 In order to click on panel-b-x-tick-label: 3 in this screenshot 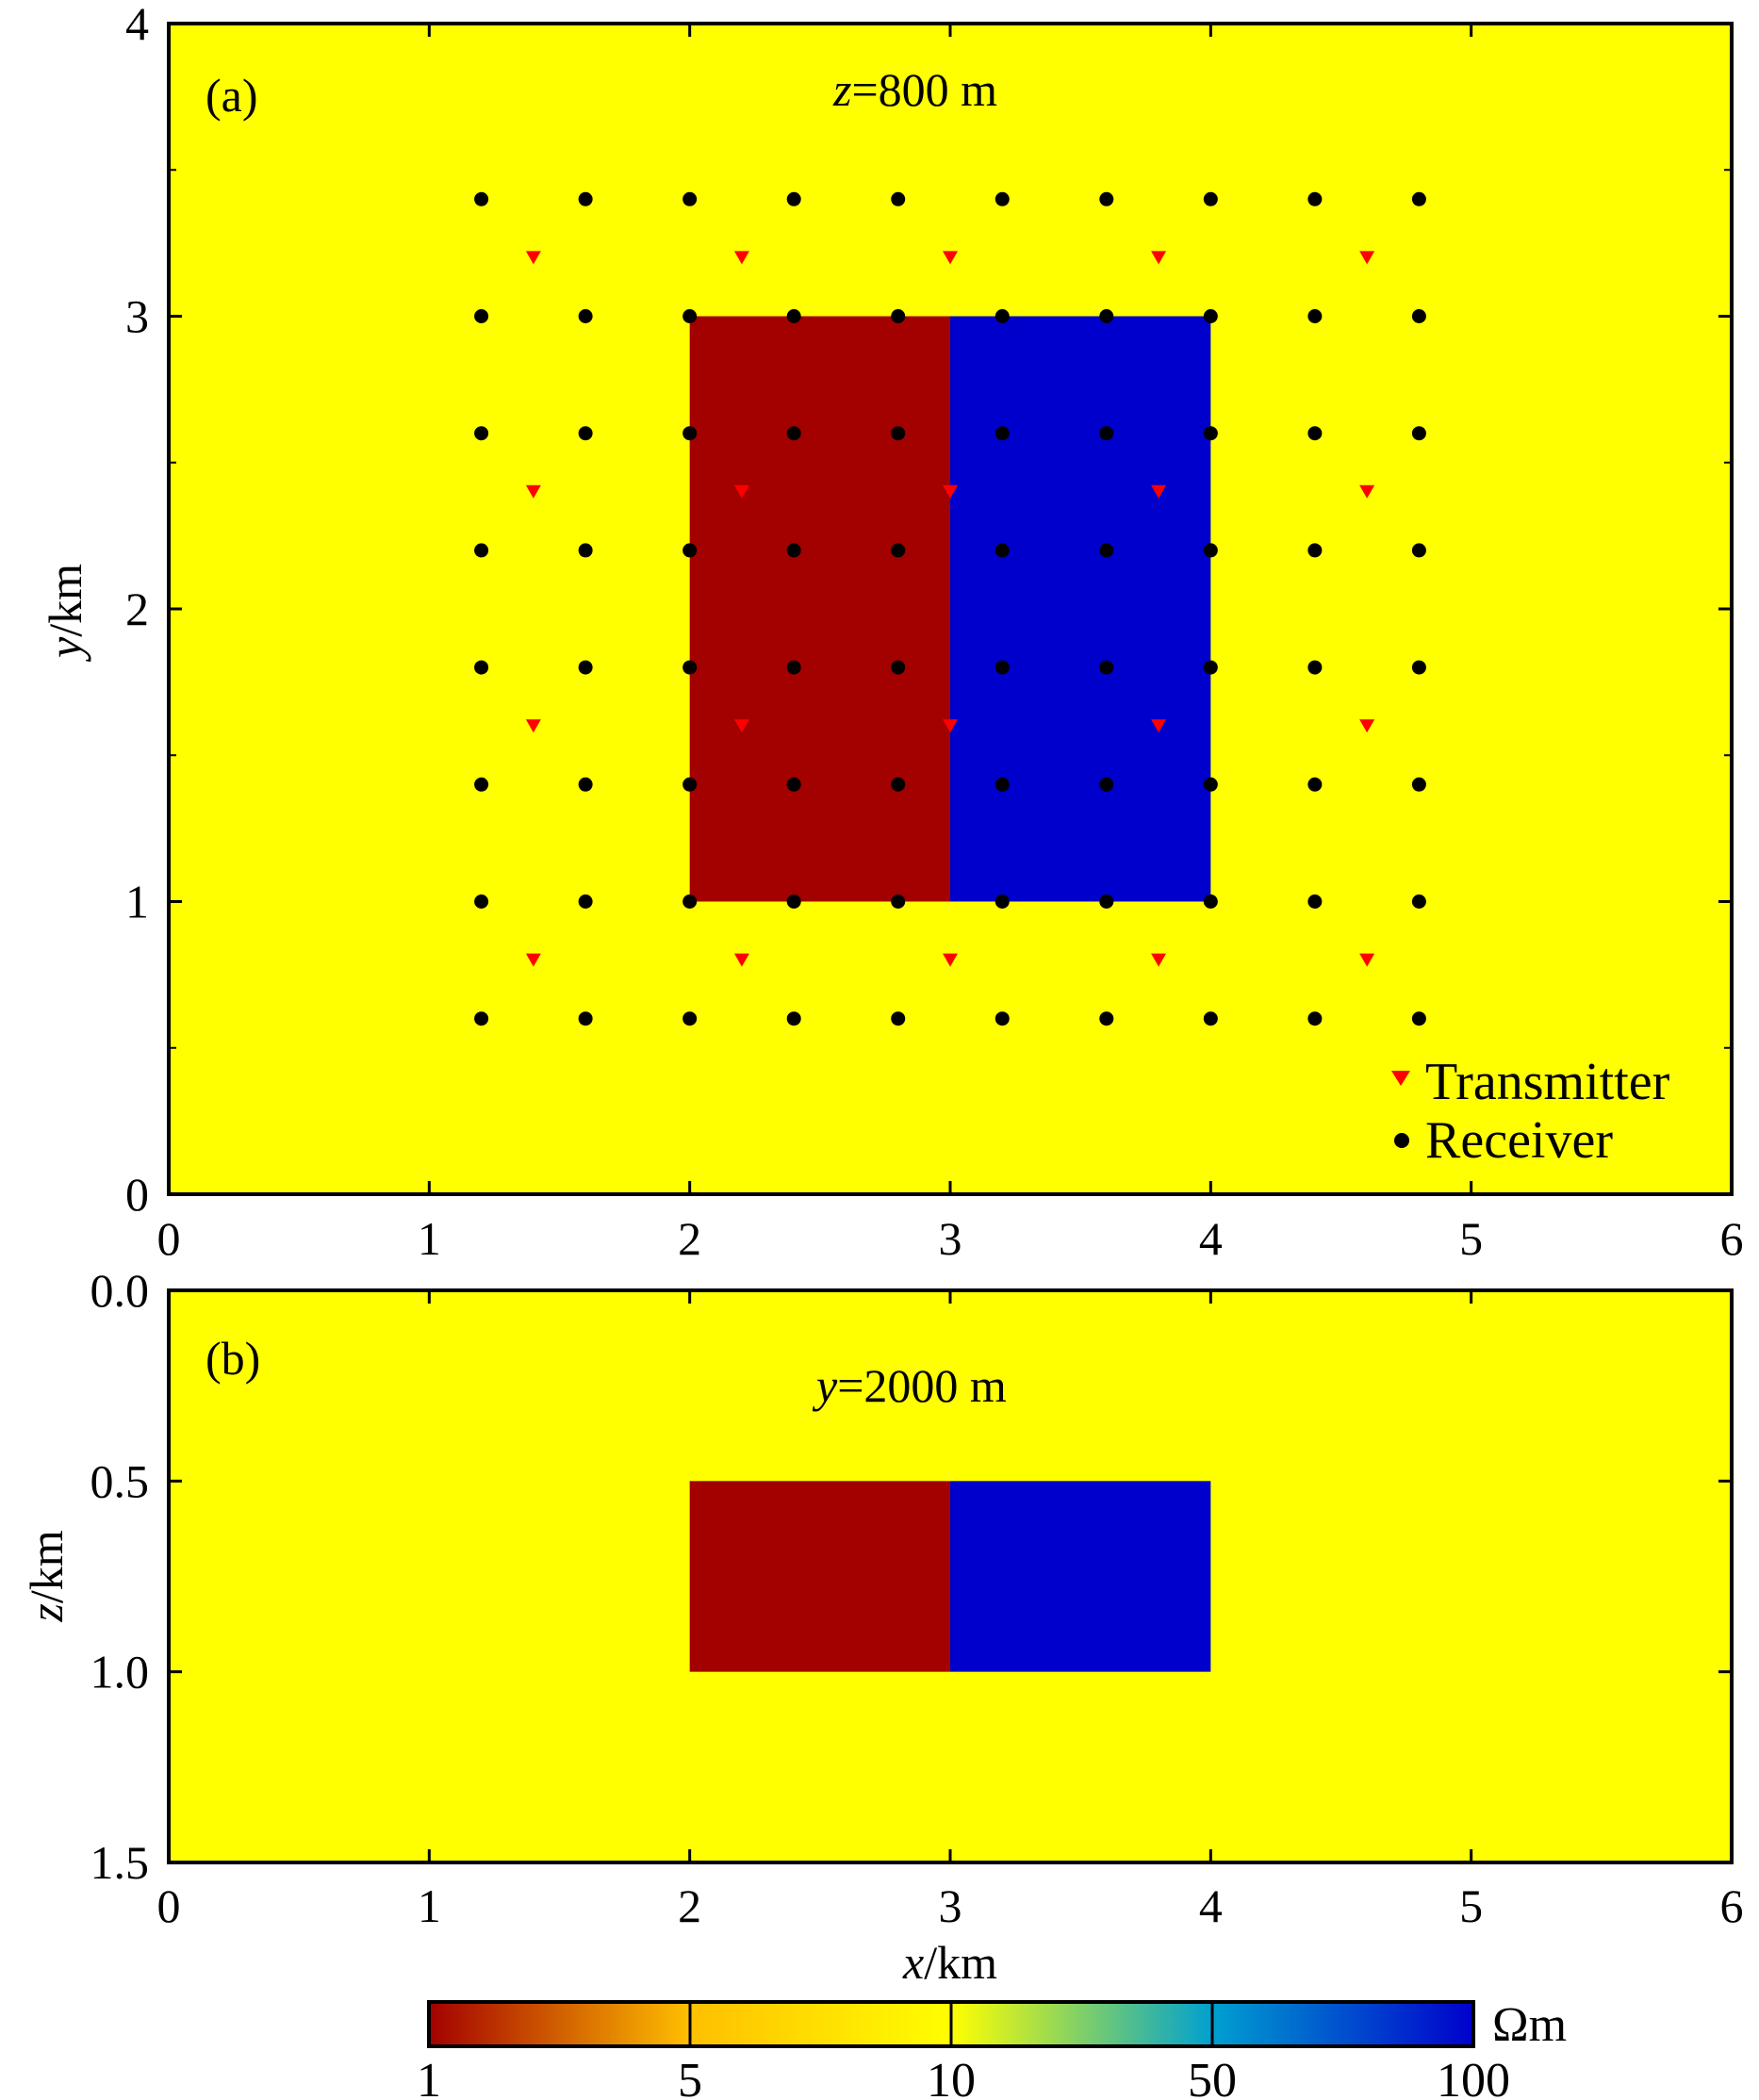, I will do `click(951, 1905)`.